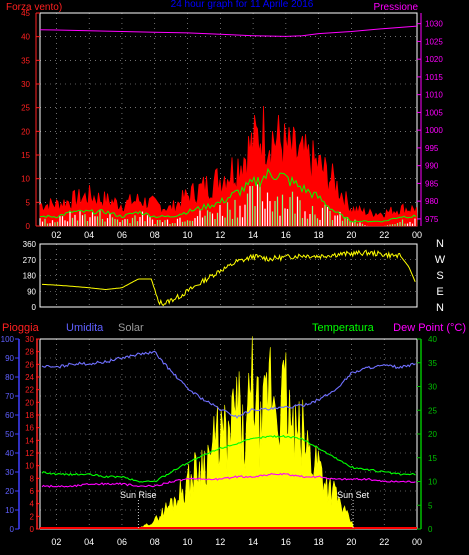  I want to click on rain-tick-label: 20, so click(29, 402).